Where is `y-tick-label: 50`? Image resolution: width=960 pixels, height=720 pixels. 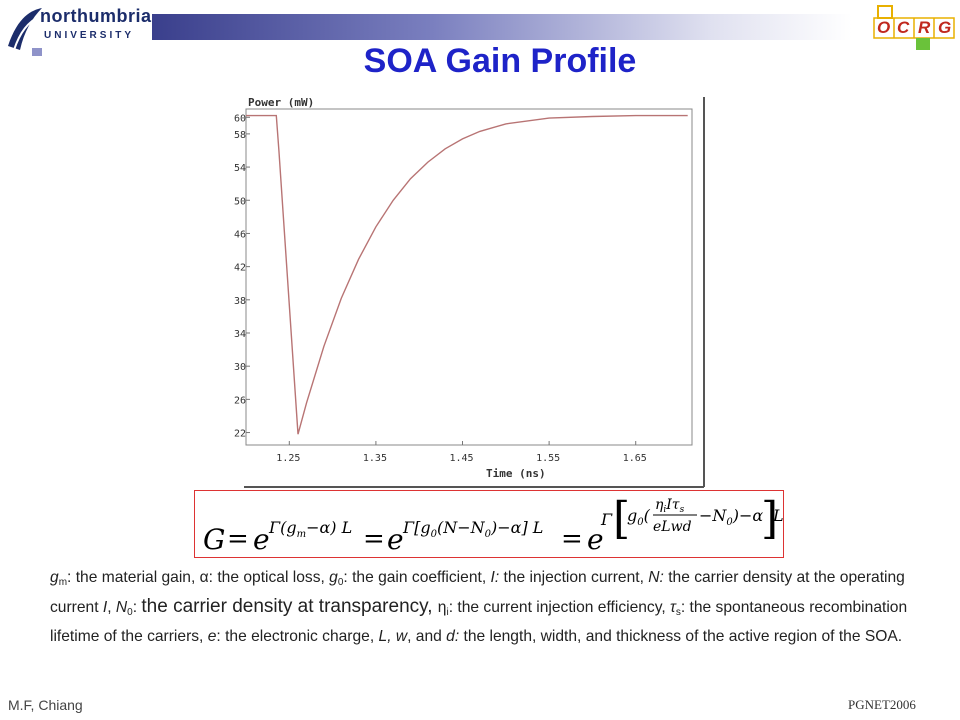
y-tick-label: 50 is located at coordinates (240, 201).